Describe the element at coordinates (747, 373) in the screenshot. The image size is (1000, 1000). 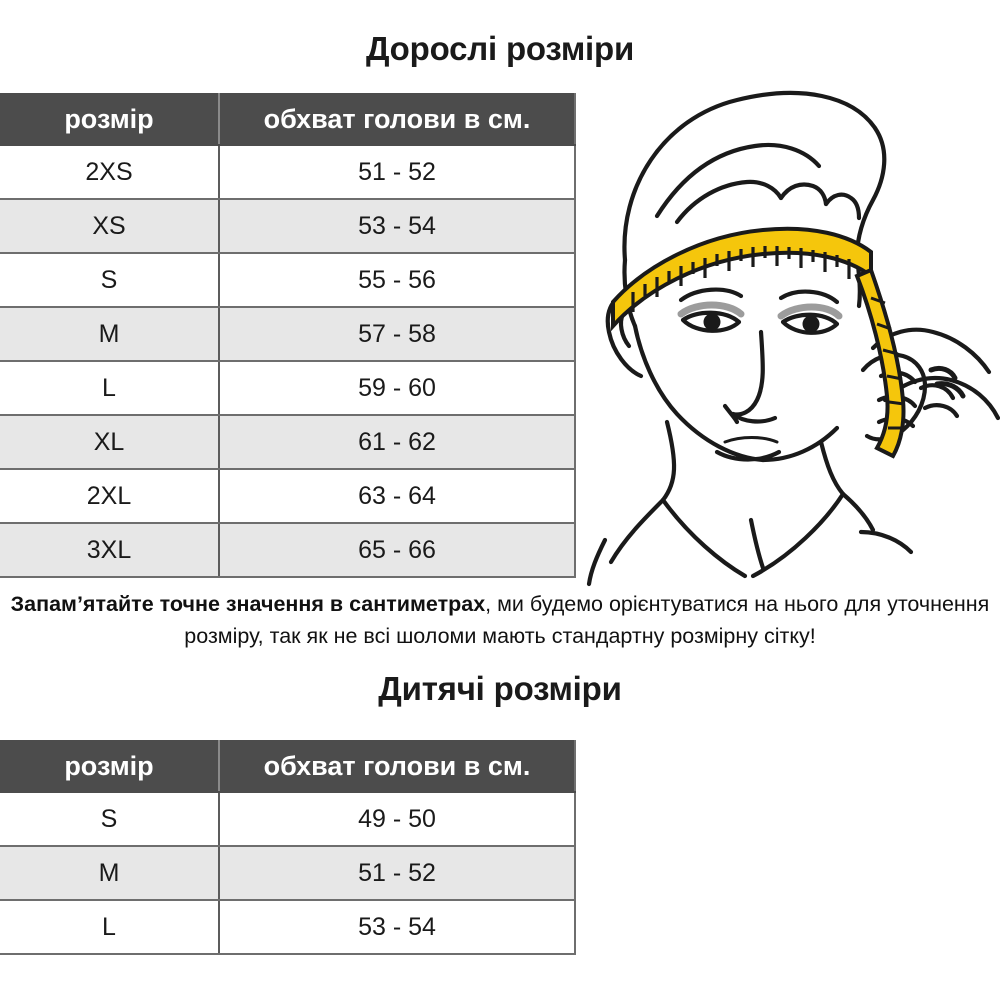
I see `nose-bridge` at that location.